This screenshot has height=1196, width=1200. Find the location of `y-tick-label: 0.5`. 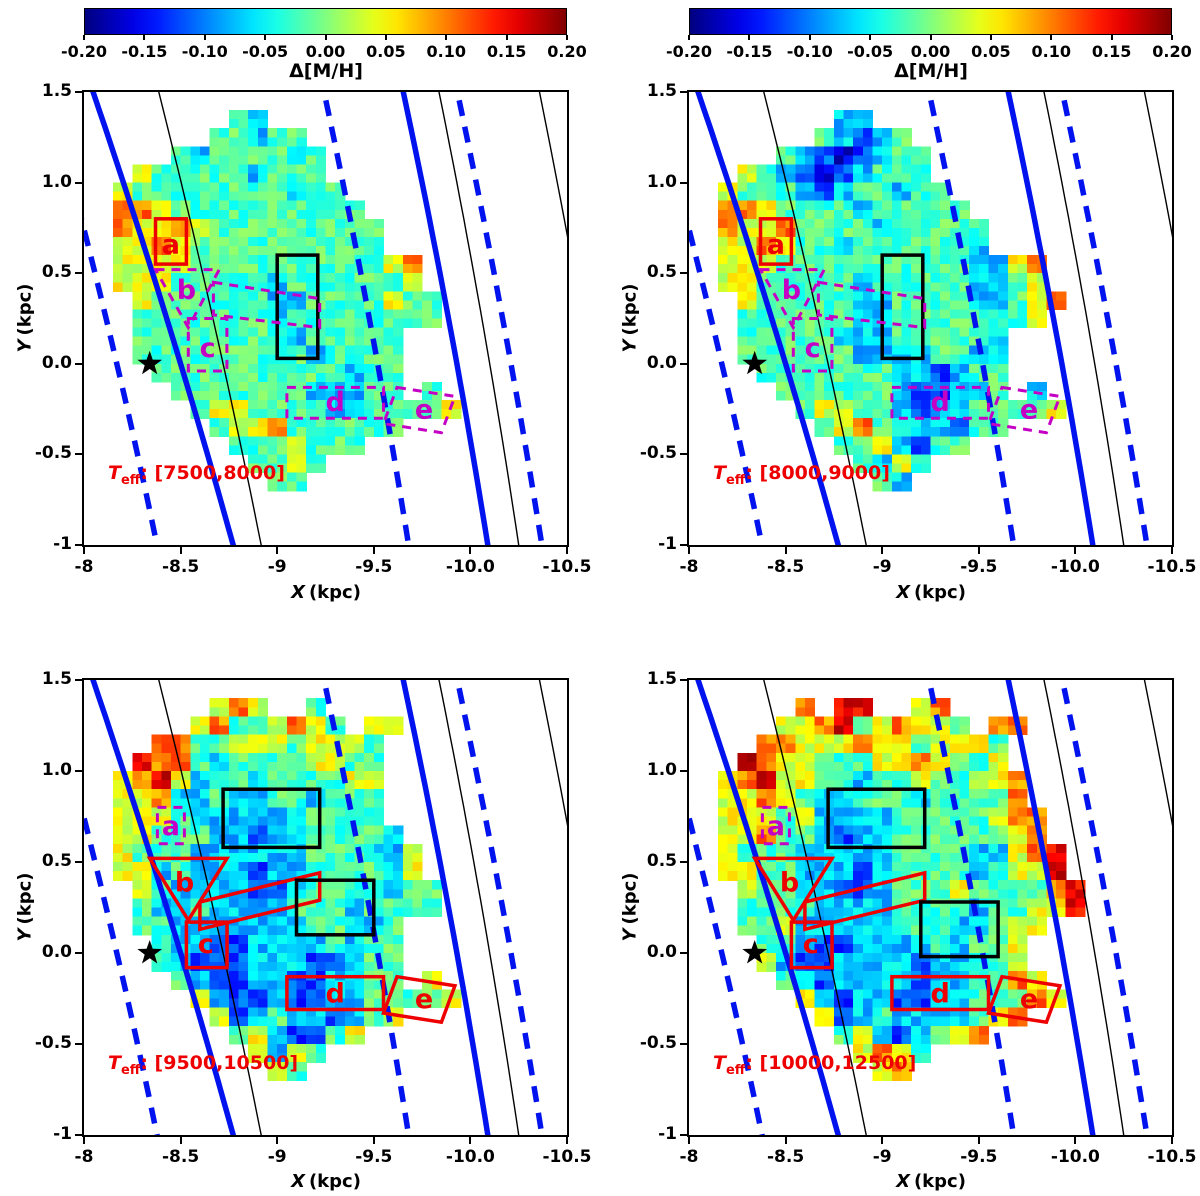

y-tick-label: 0.5 is located at coordinates (661, 861).